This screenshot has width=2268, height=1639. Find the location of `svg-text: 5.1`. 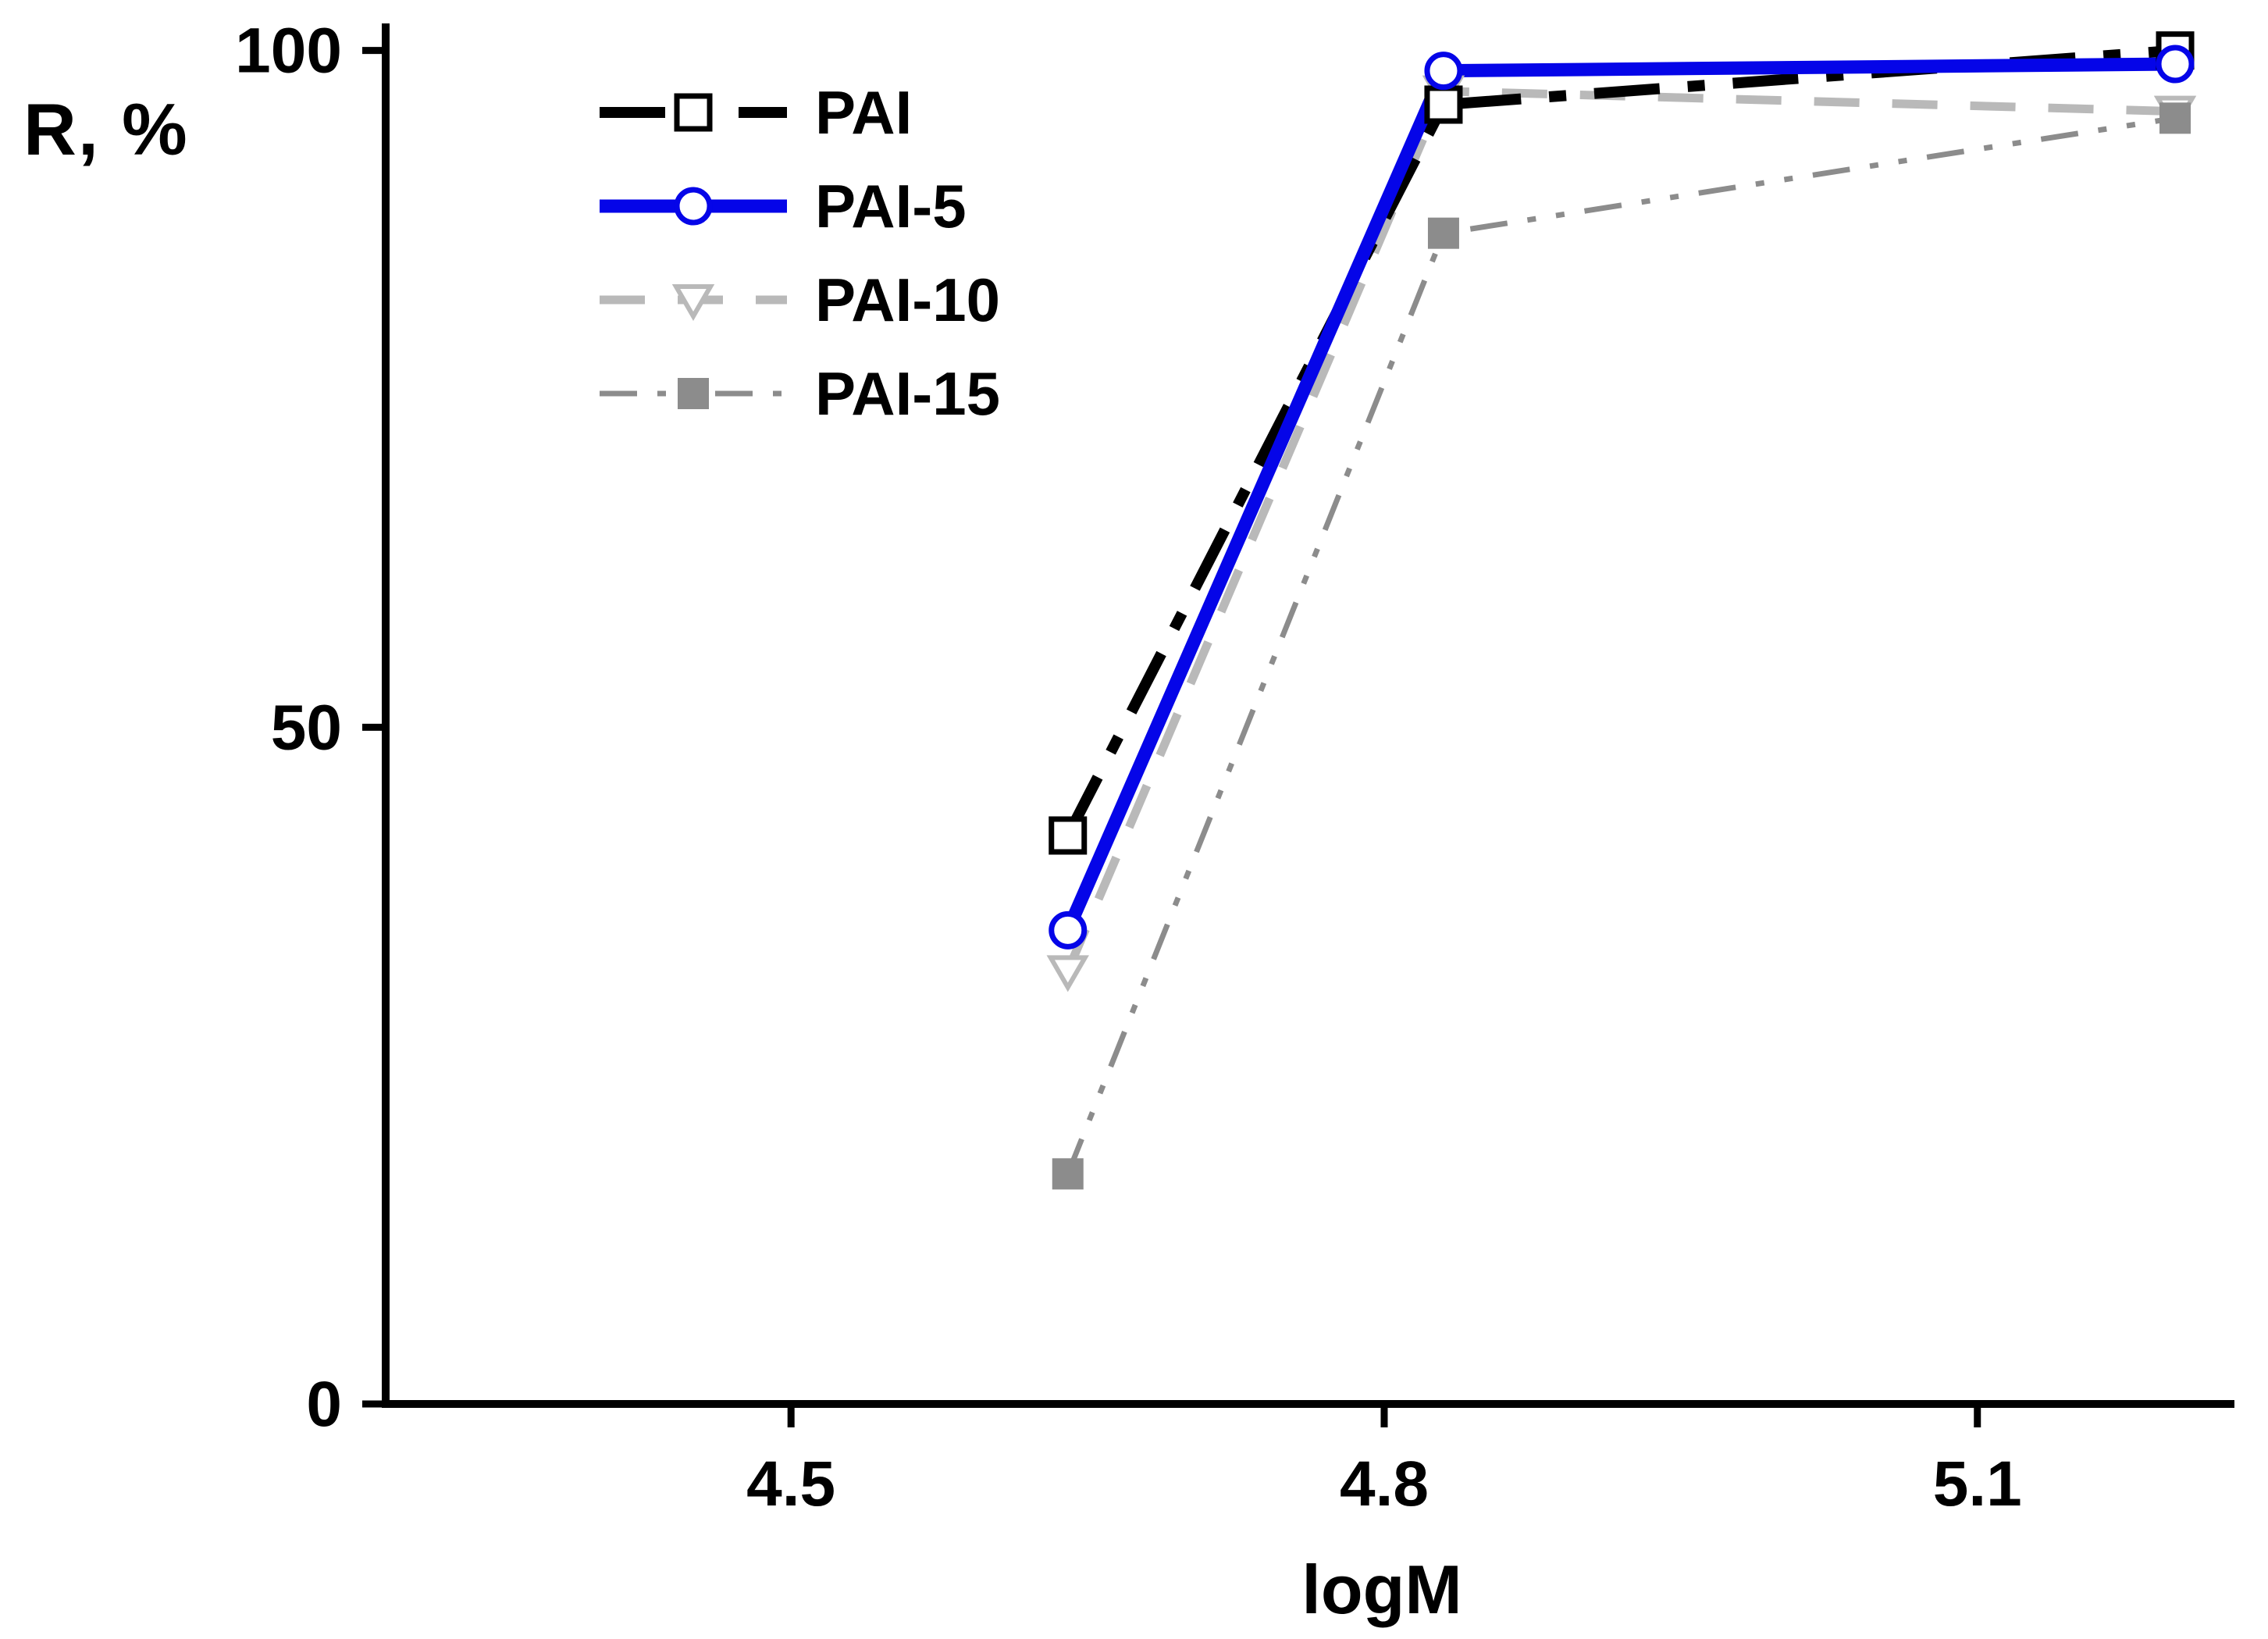

svg-text: 5.1 is located at coordinates (1977, 1484).